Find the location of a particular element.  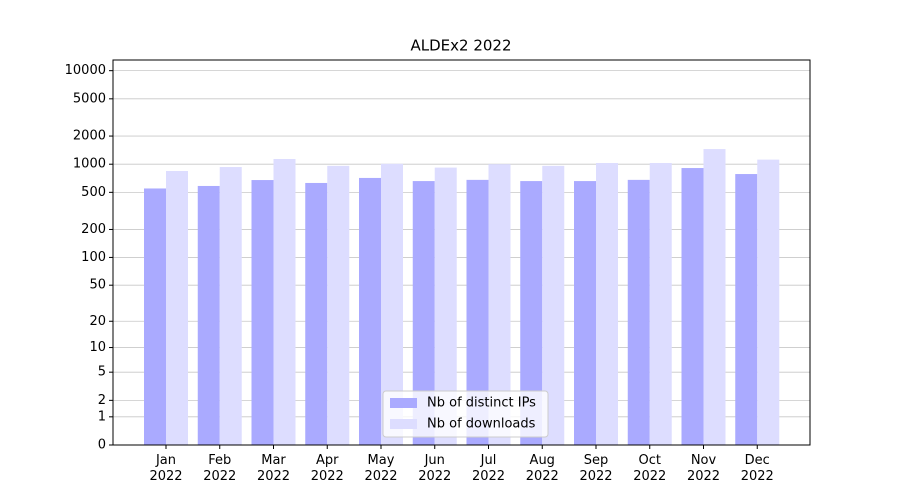

y-tick-label: 20 is located at coordinates (97, 321).